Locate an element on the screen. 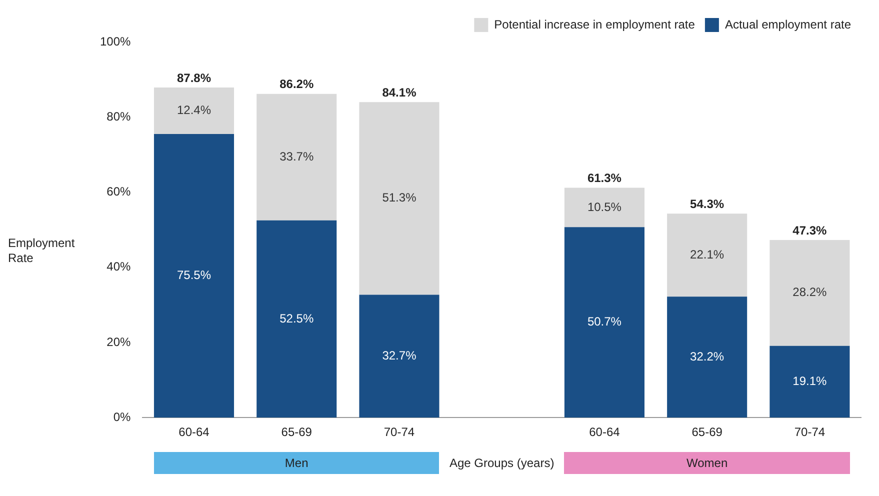  data-label: 19.1% is located at coordinates (810, 381).